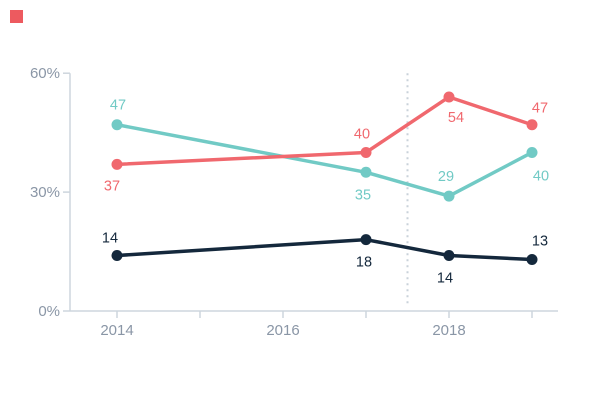  Describe the element at coordinates (362, 134) in the screenshot. I see `coral-series-point-label: 40` at that location.